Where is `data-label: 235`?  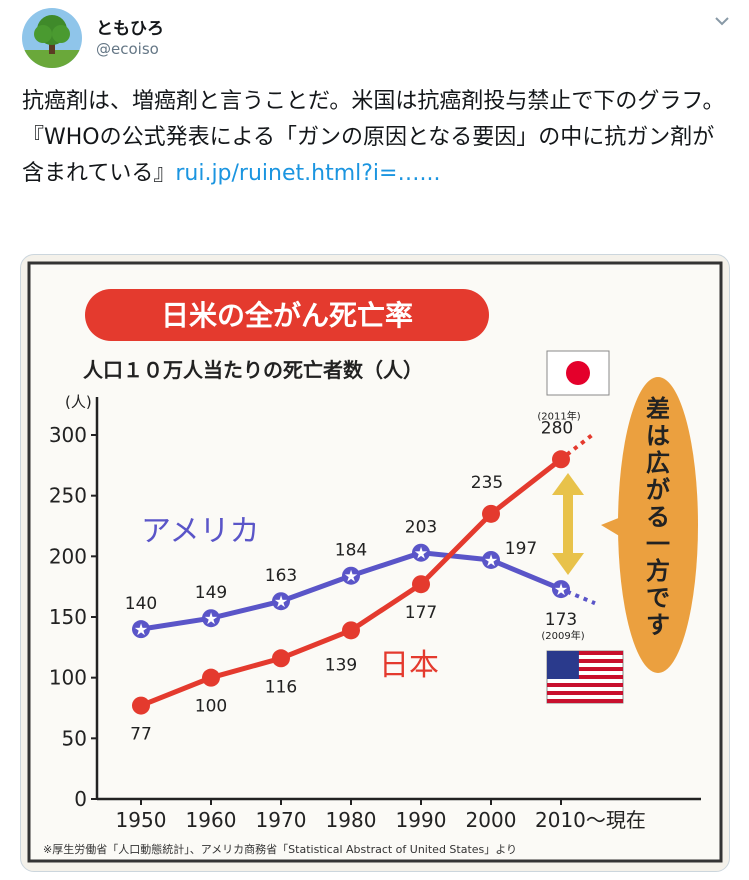
data-label: 235 is located at coordinates (487, 483).